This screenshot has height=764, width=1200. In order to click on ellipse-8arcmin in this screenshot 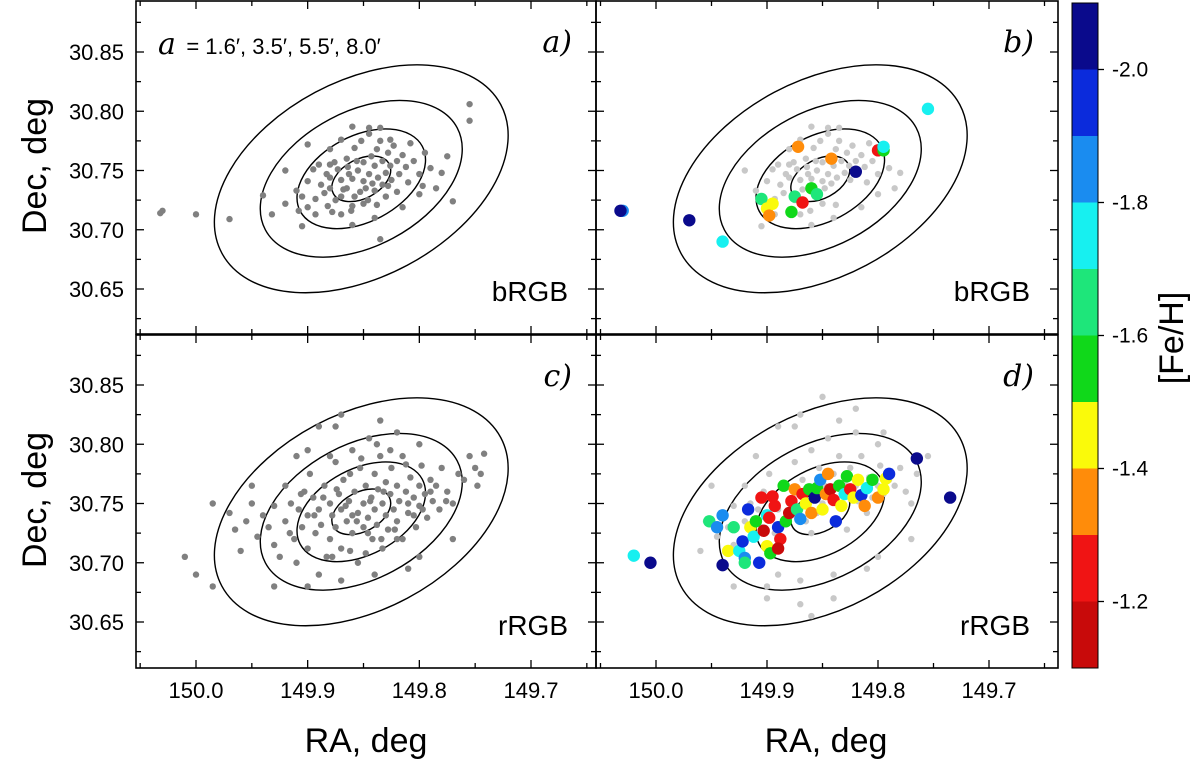, I will do `click(820, 179)`.